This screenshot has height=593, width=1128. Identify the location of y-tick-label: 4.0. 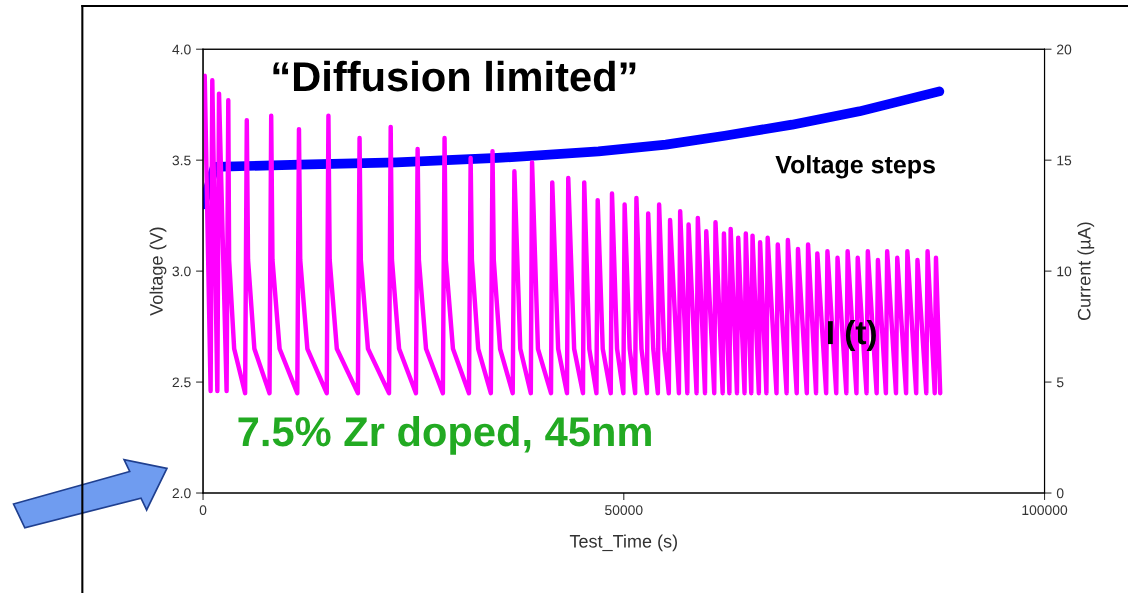
(181, 49).